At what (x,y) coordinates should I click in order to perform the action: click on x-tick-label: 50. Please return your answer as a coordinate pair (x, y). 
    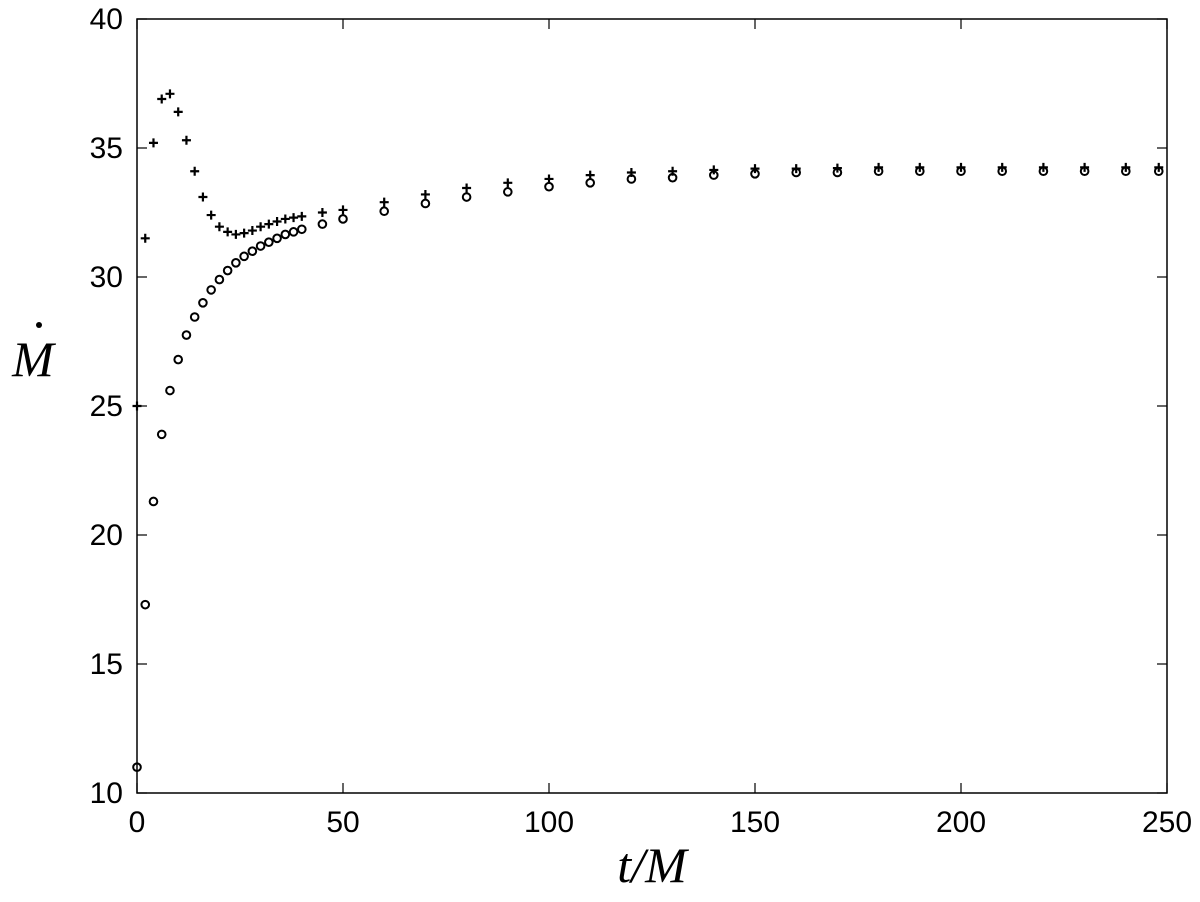
    Looking at the image, I should click on (342, 822).